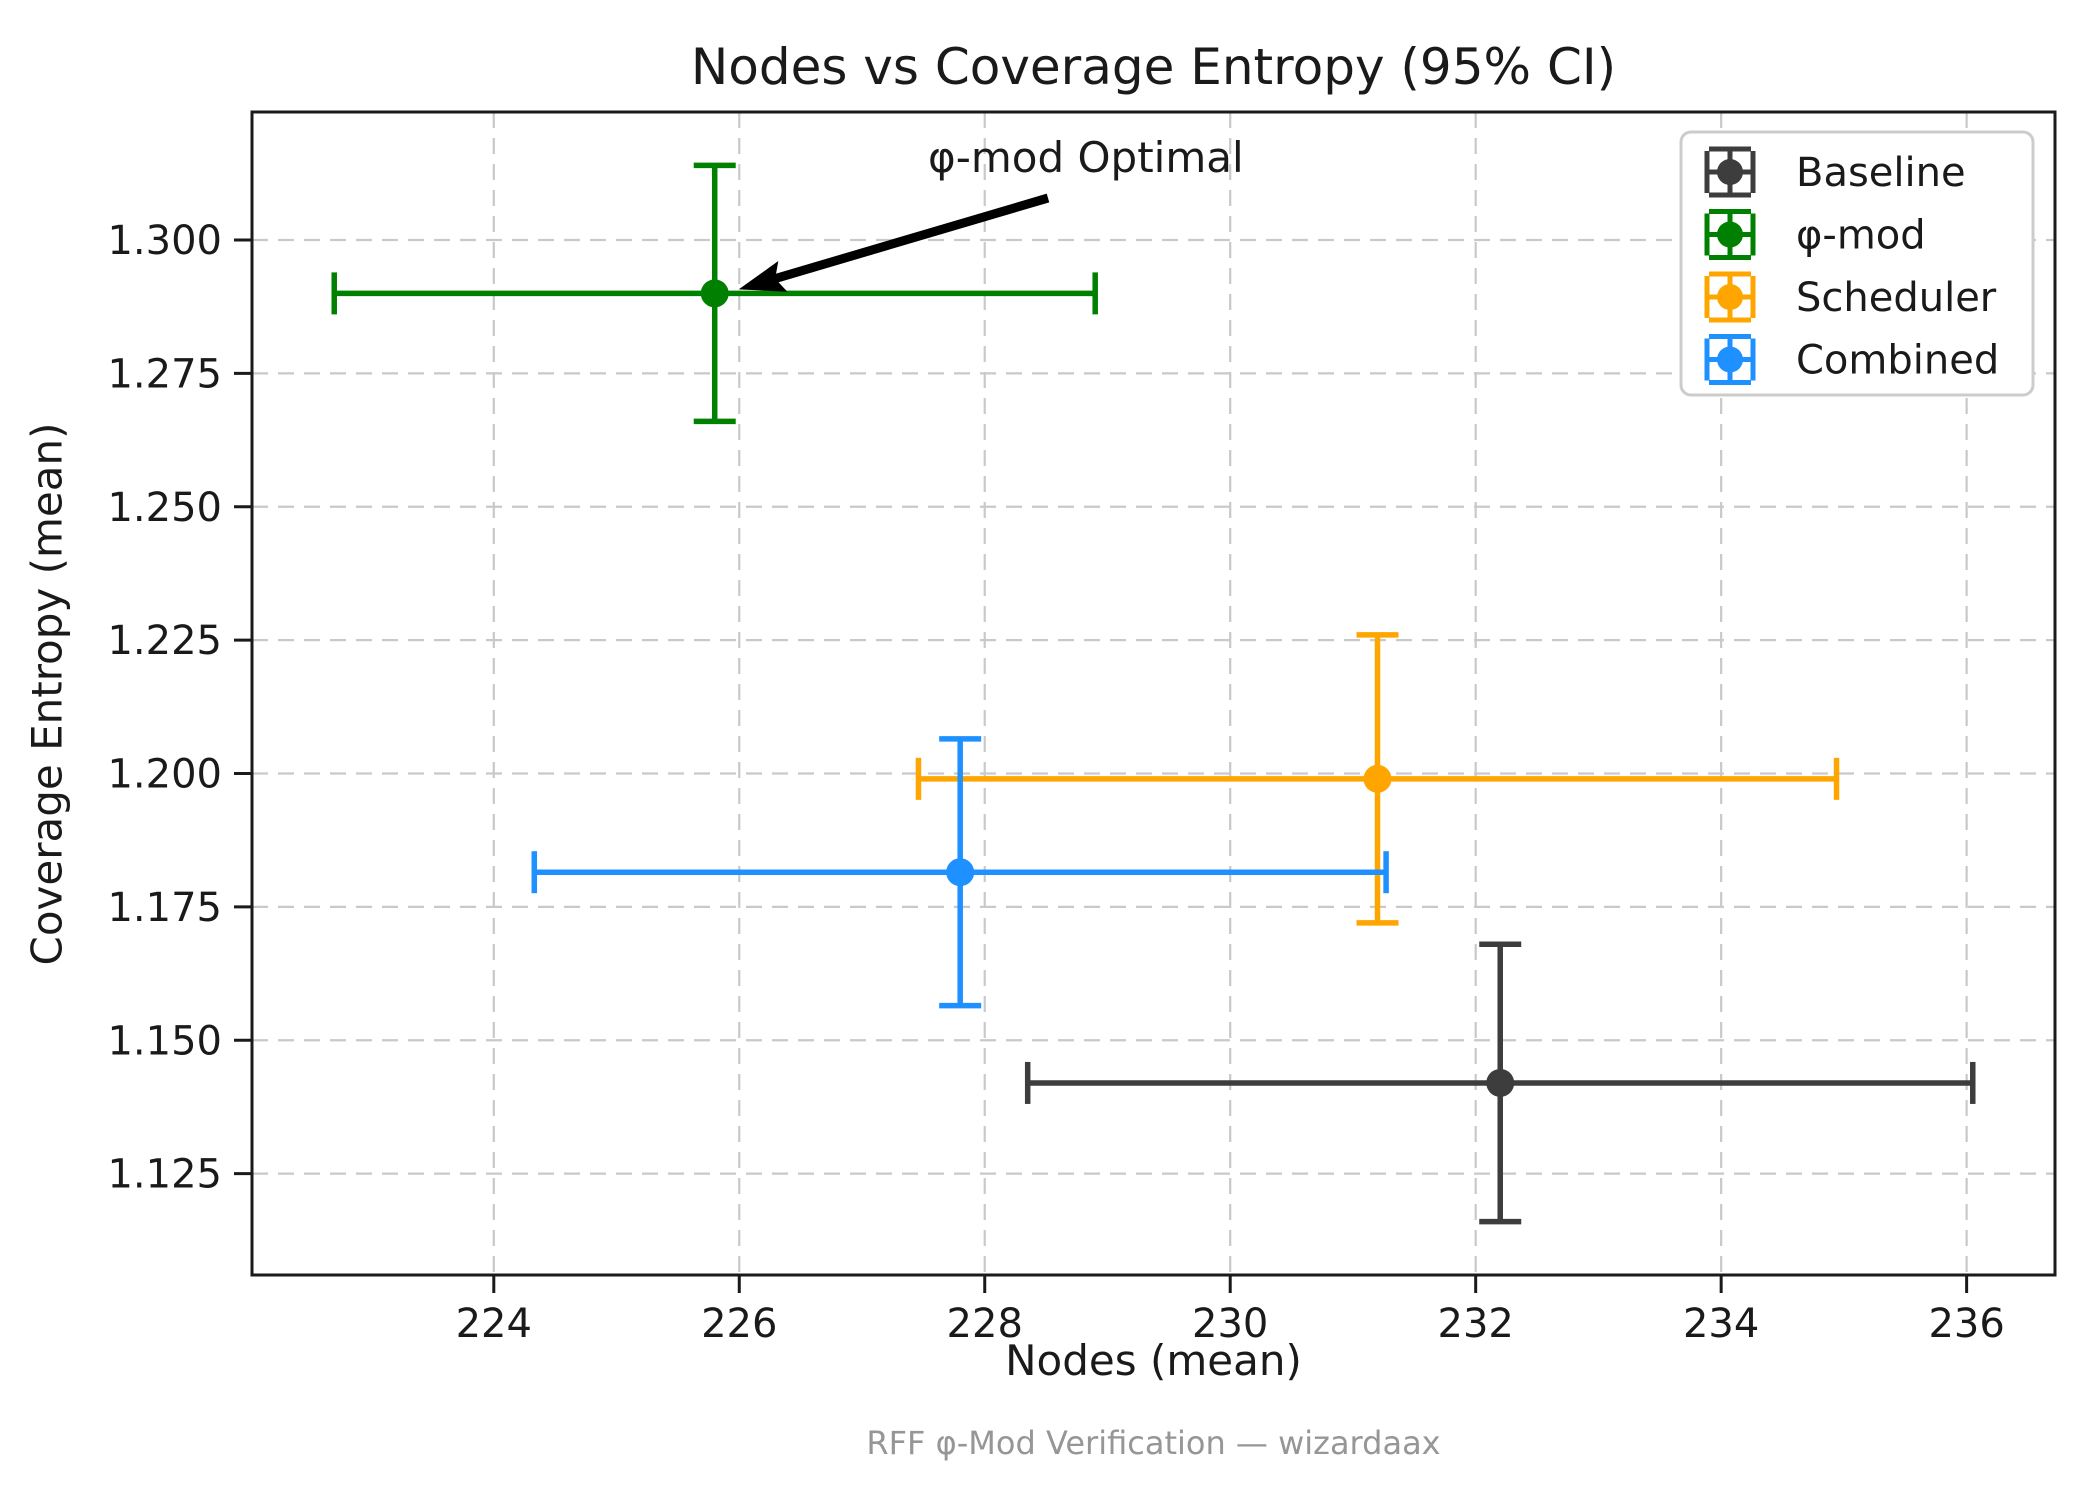  Describe the element at coordinates (1153, 1443) in the screenshot. I see `footer-caption: RFF φ-Mod Verification — wizardaax` at that location.